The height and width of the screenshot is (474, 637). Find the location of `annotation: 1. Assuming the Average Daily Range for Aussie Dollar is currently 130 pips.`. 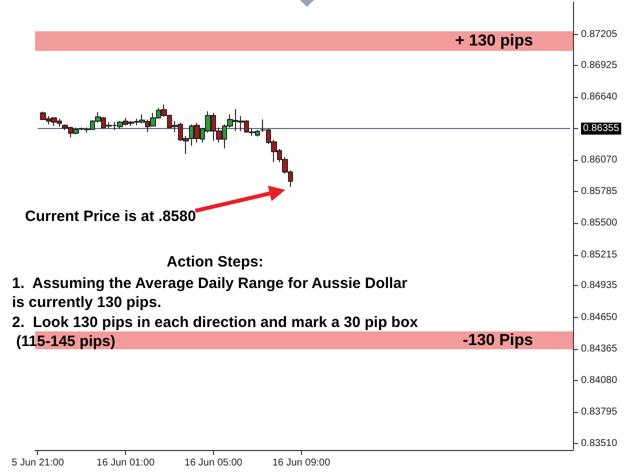

annotation: 1. Assuming the Average Daily Range for Aussie Dollar is currently 130 pips. is located at coordinates (212, 293).